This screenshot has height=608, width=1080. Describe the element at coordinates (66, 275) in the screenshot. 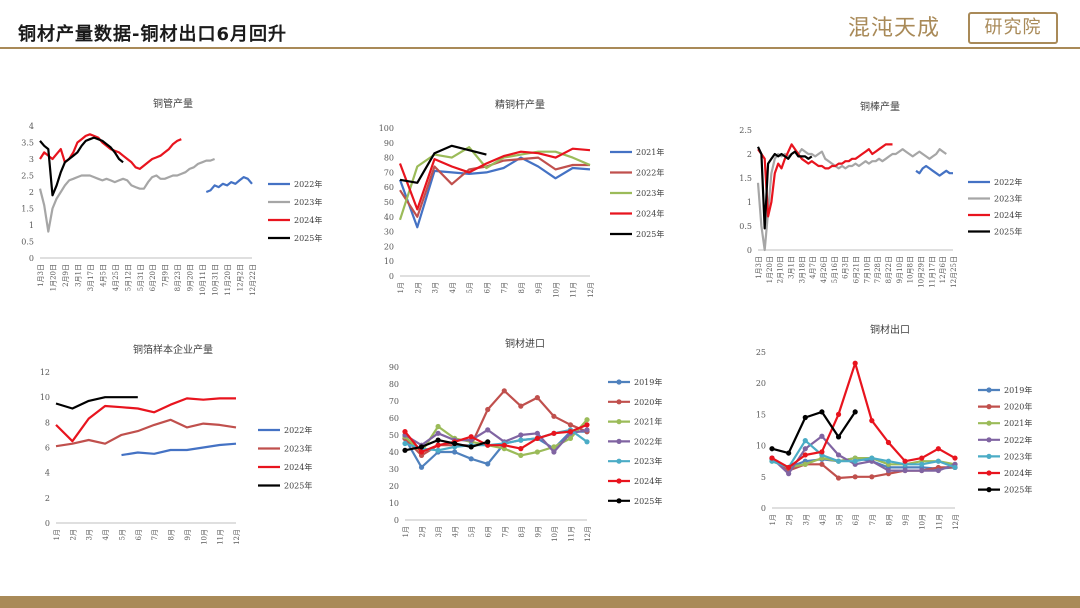

I see `x-tick-label: 2月9日` at that location.